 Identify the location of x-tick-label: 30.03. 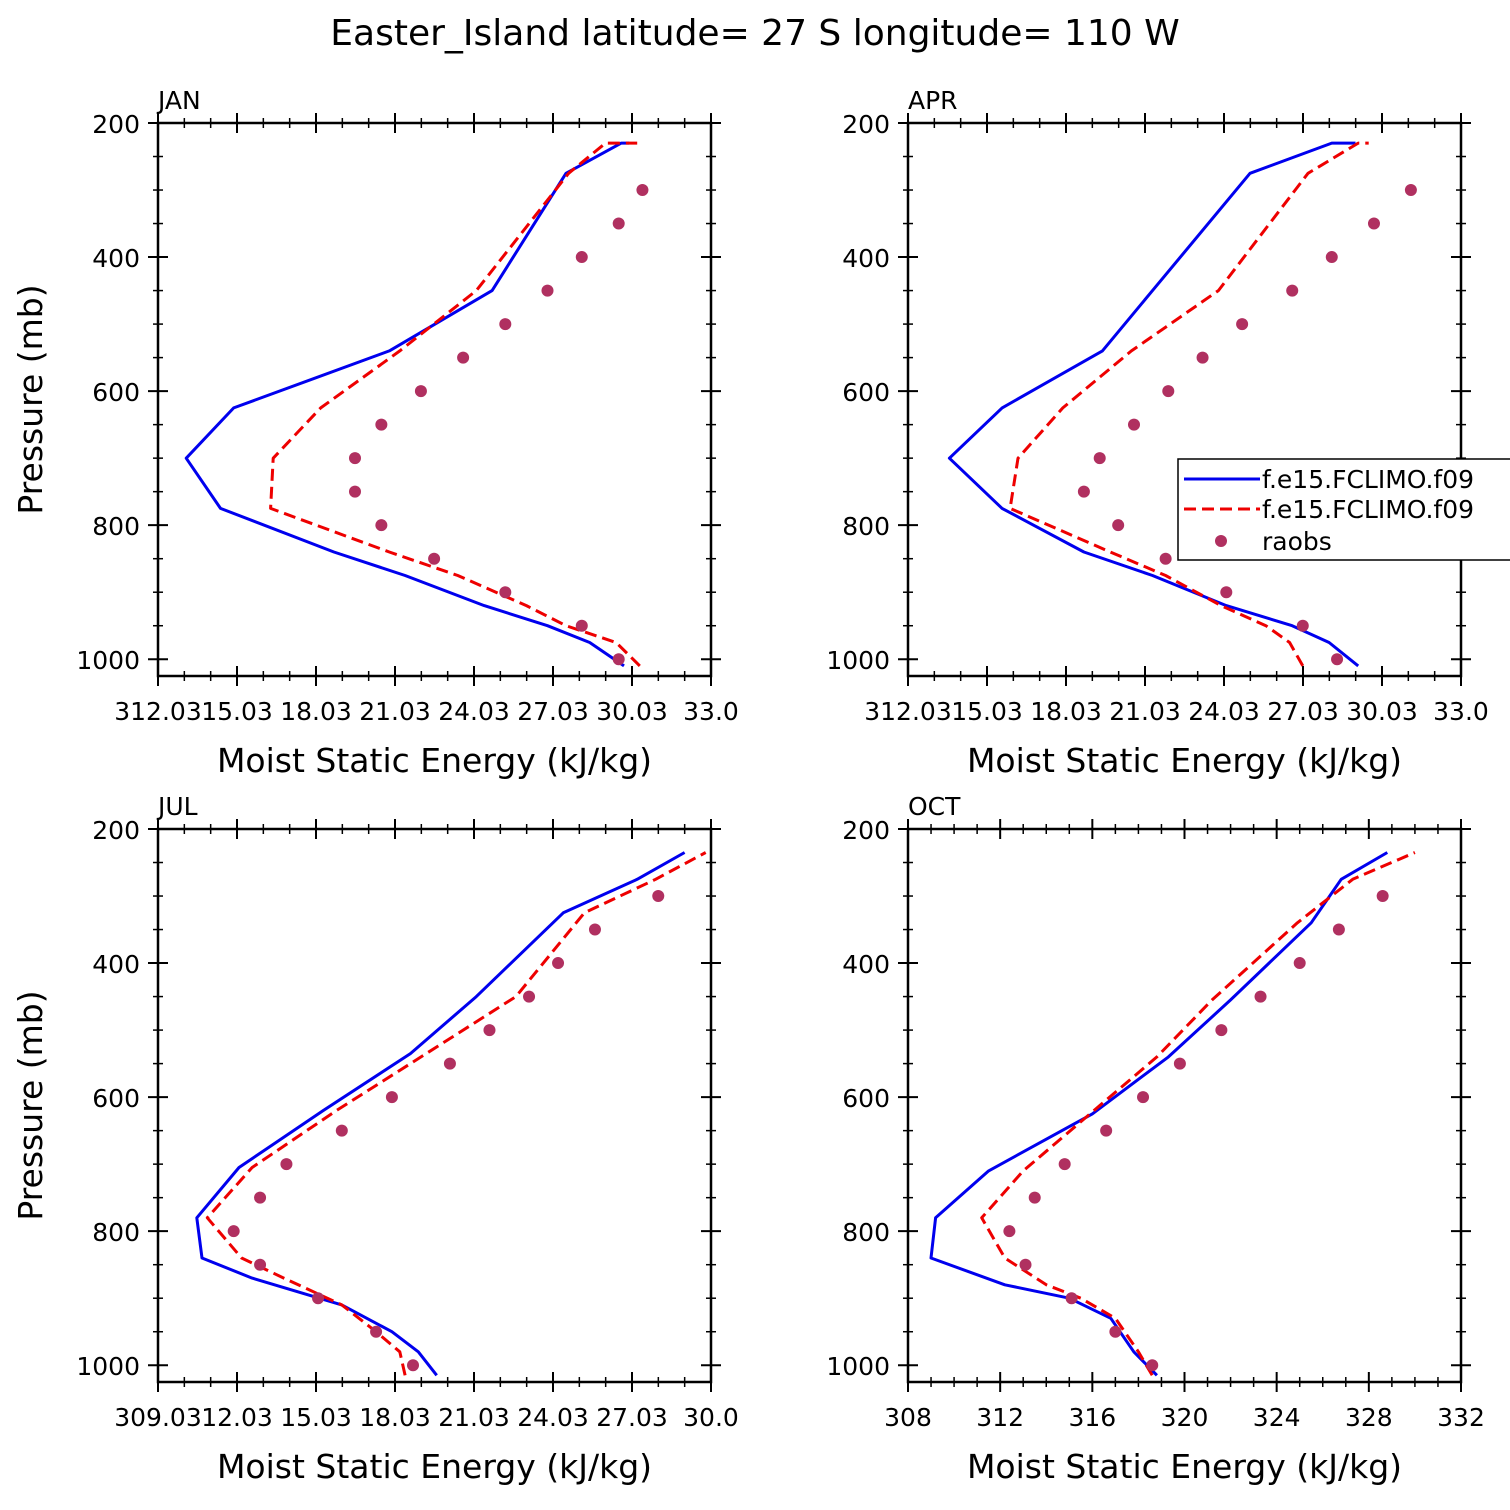
(1382, 711).